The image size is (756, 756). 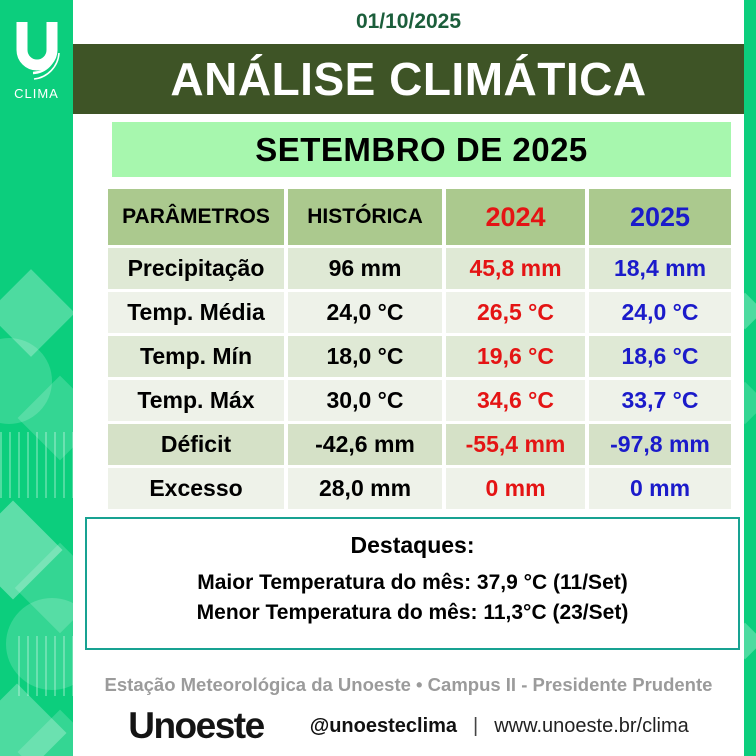 What do you see at coordinates (365, 400) in the screenshot?
I see `row-historica: 30,0 °C` at bounding box center [365, 400].